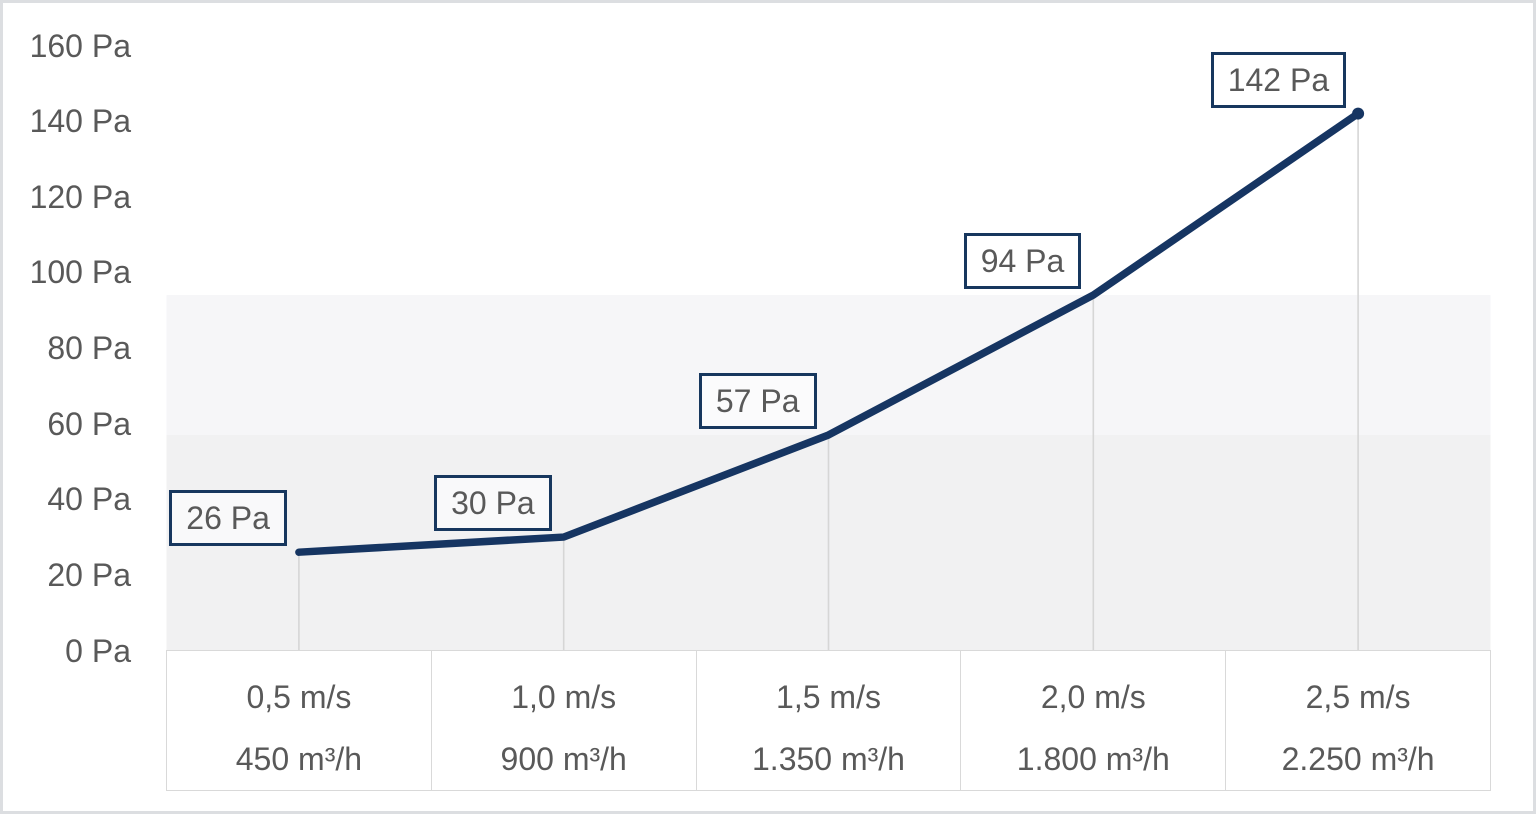  I want to click on data-label-box: 142 Pa, so click(1278, 79).